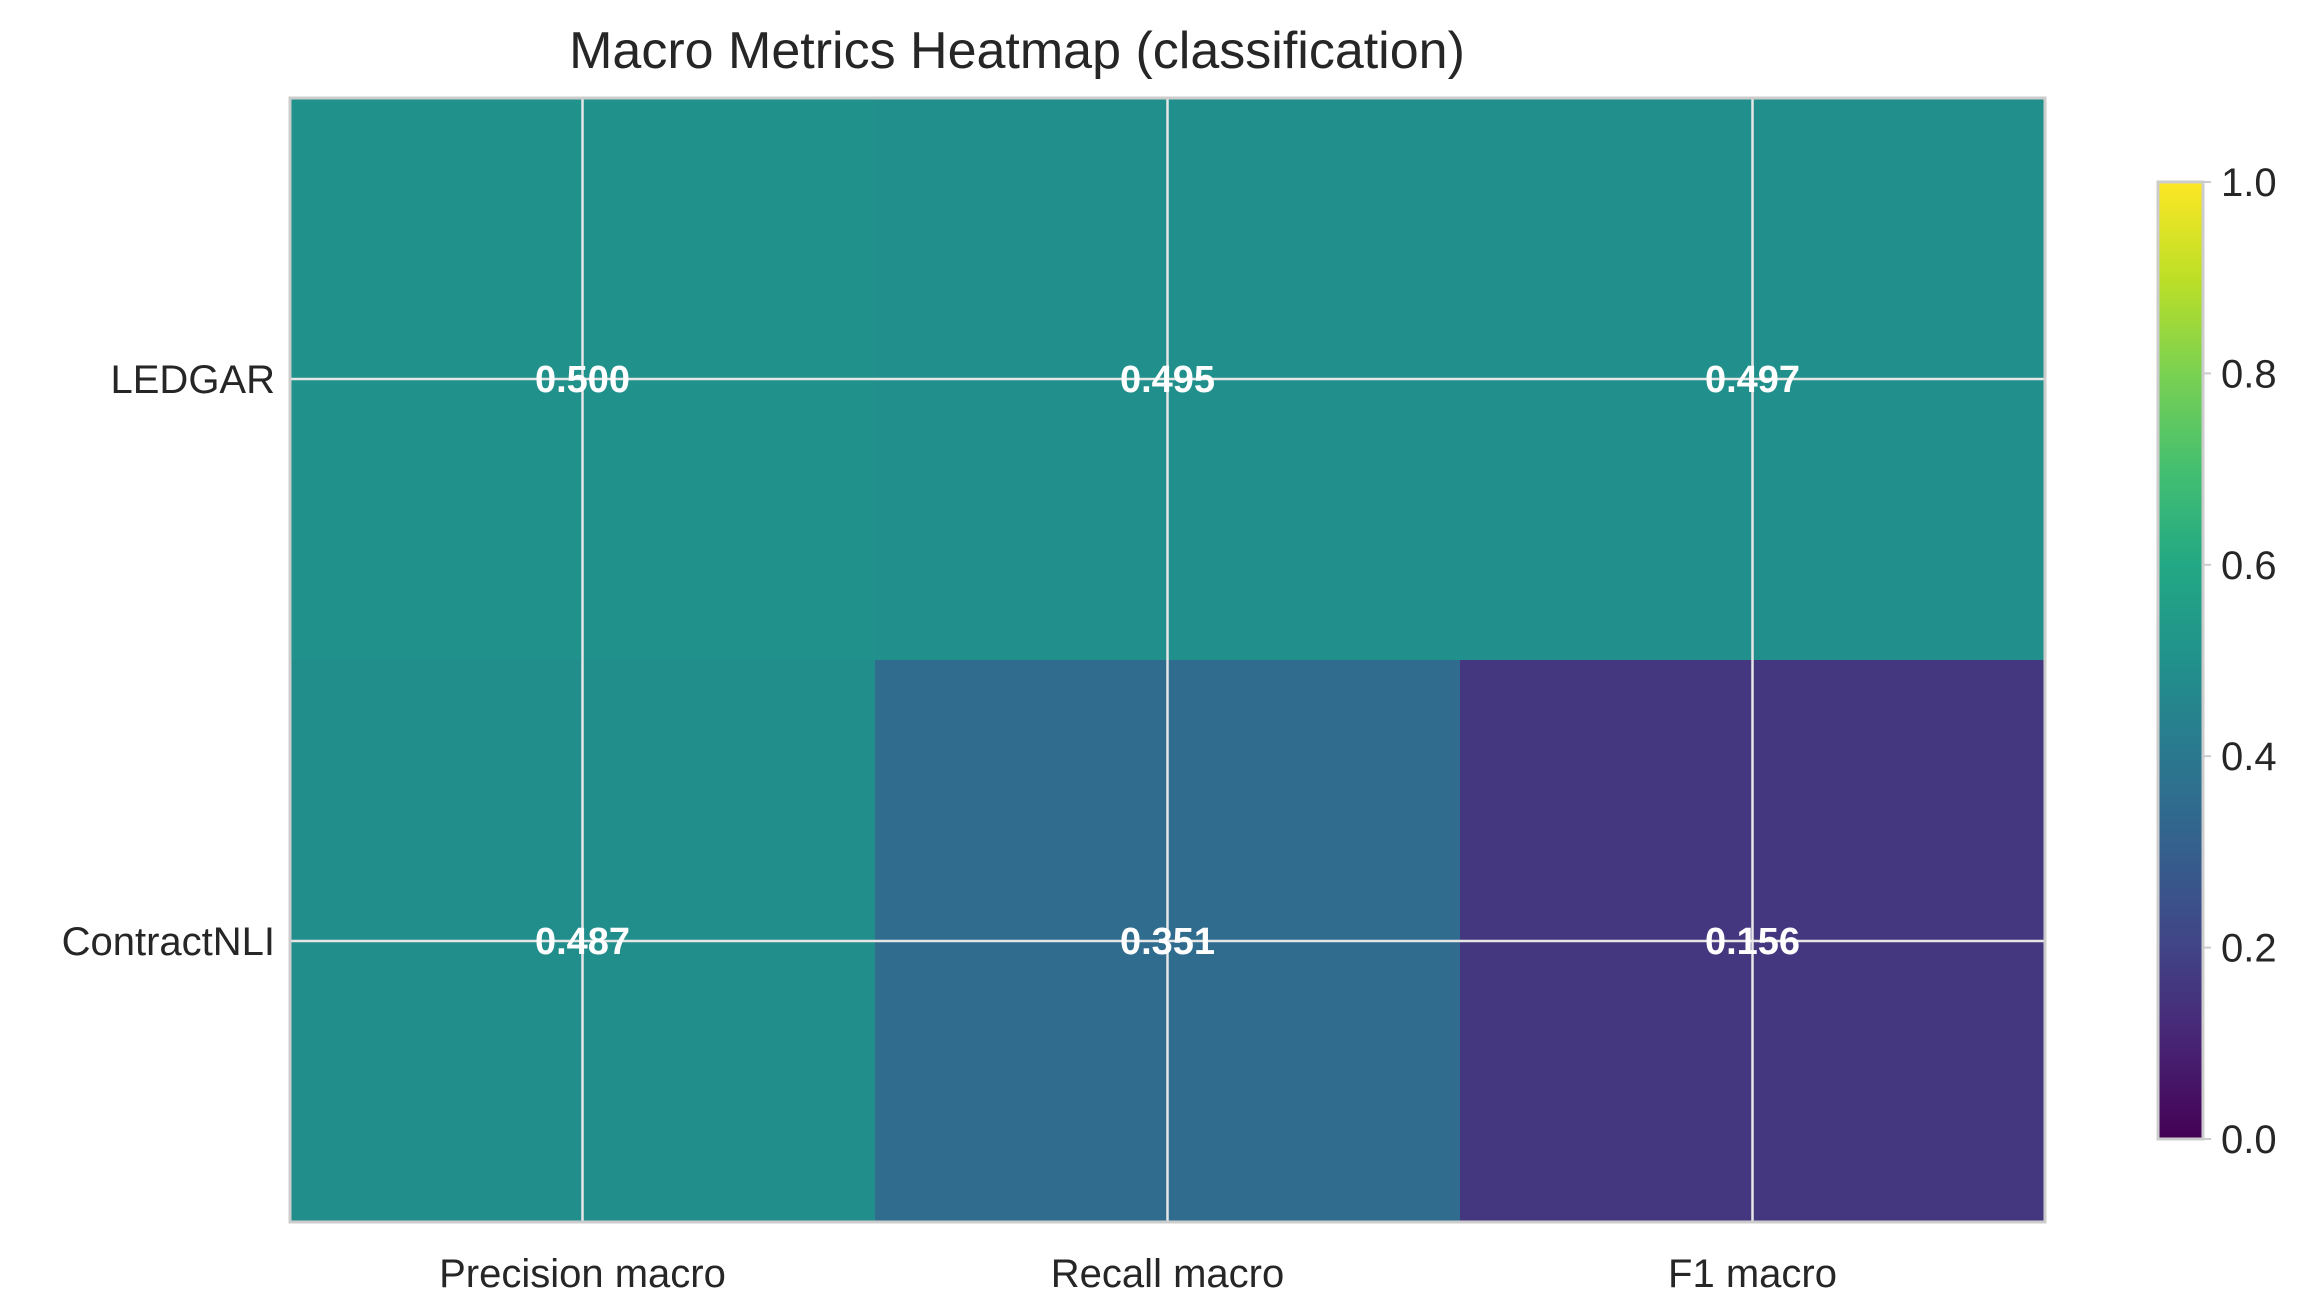  Describe the element at coordinates (2240, 661) in the screenshot. I see `colorbar-ticks: 0.0 0.2 0.4 0.6 0.8 1.0` at that location.